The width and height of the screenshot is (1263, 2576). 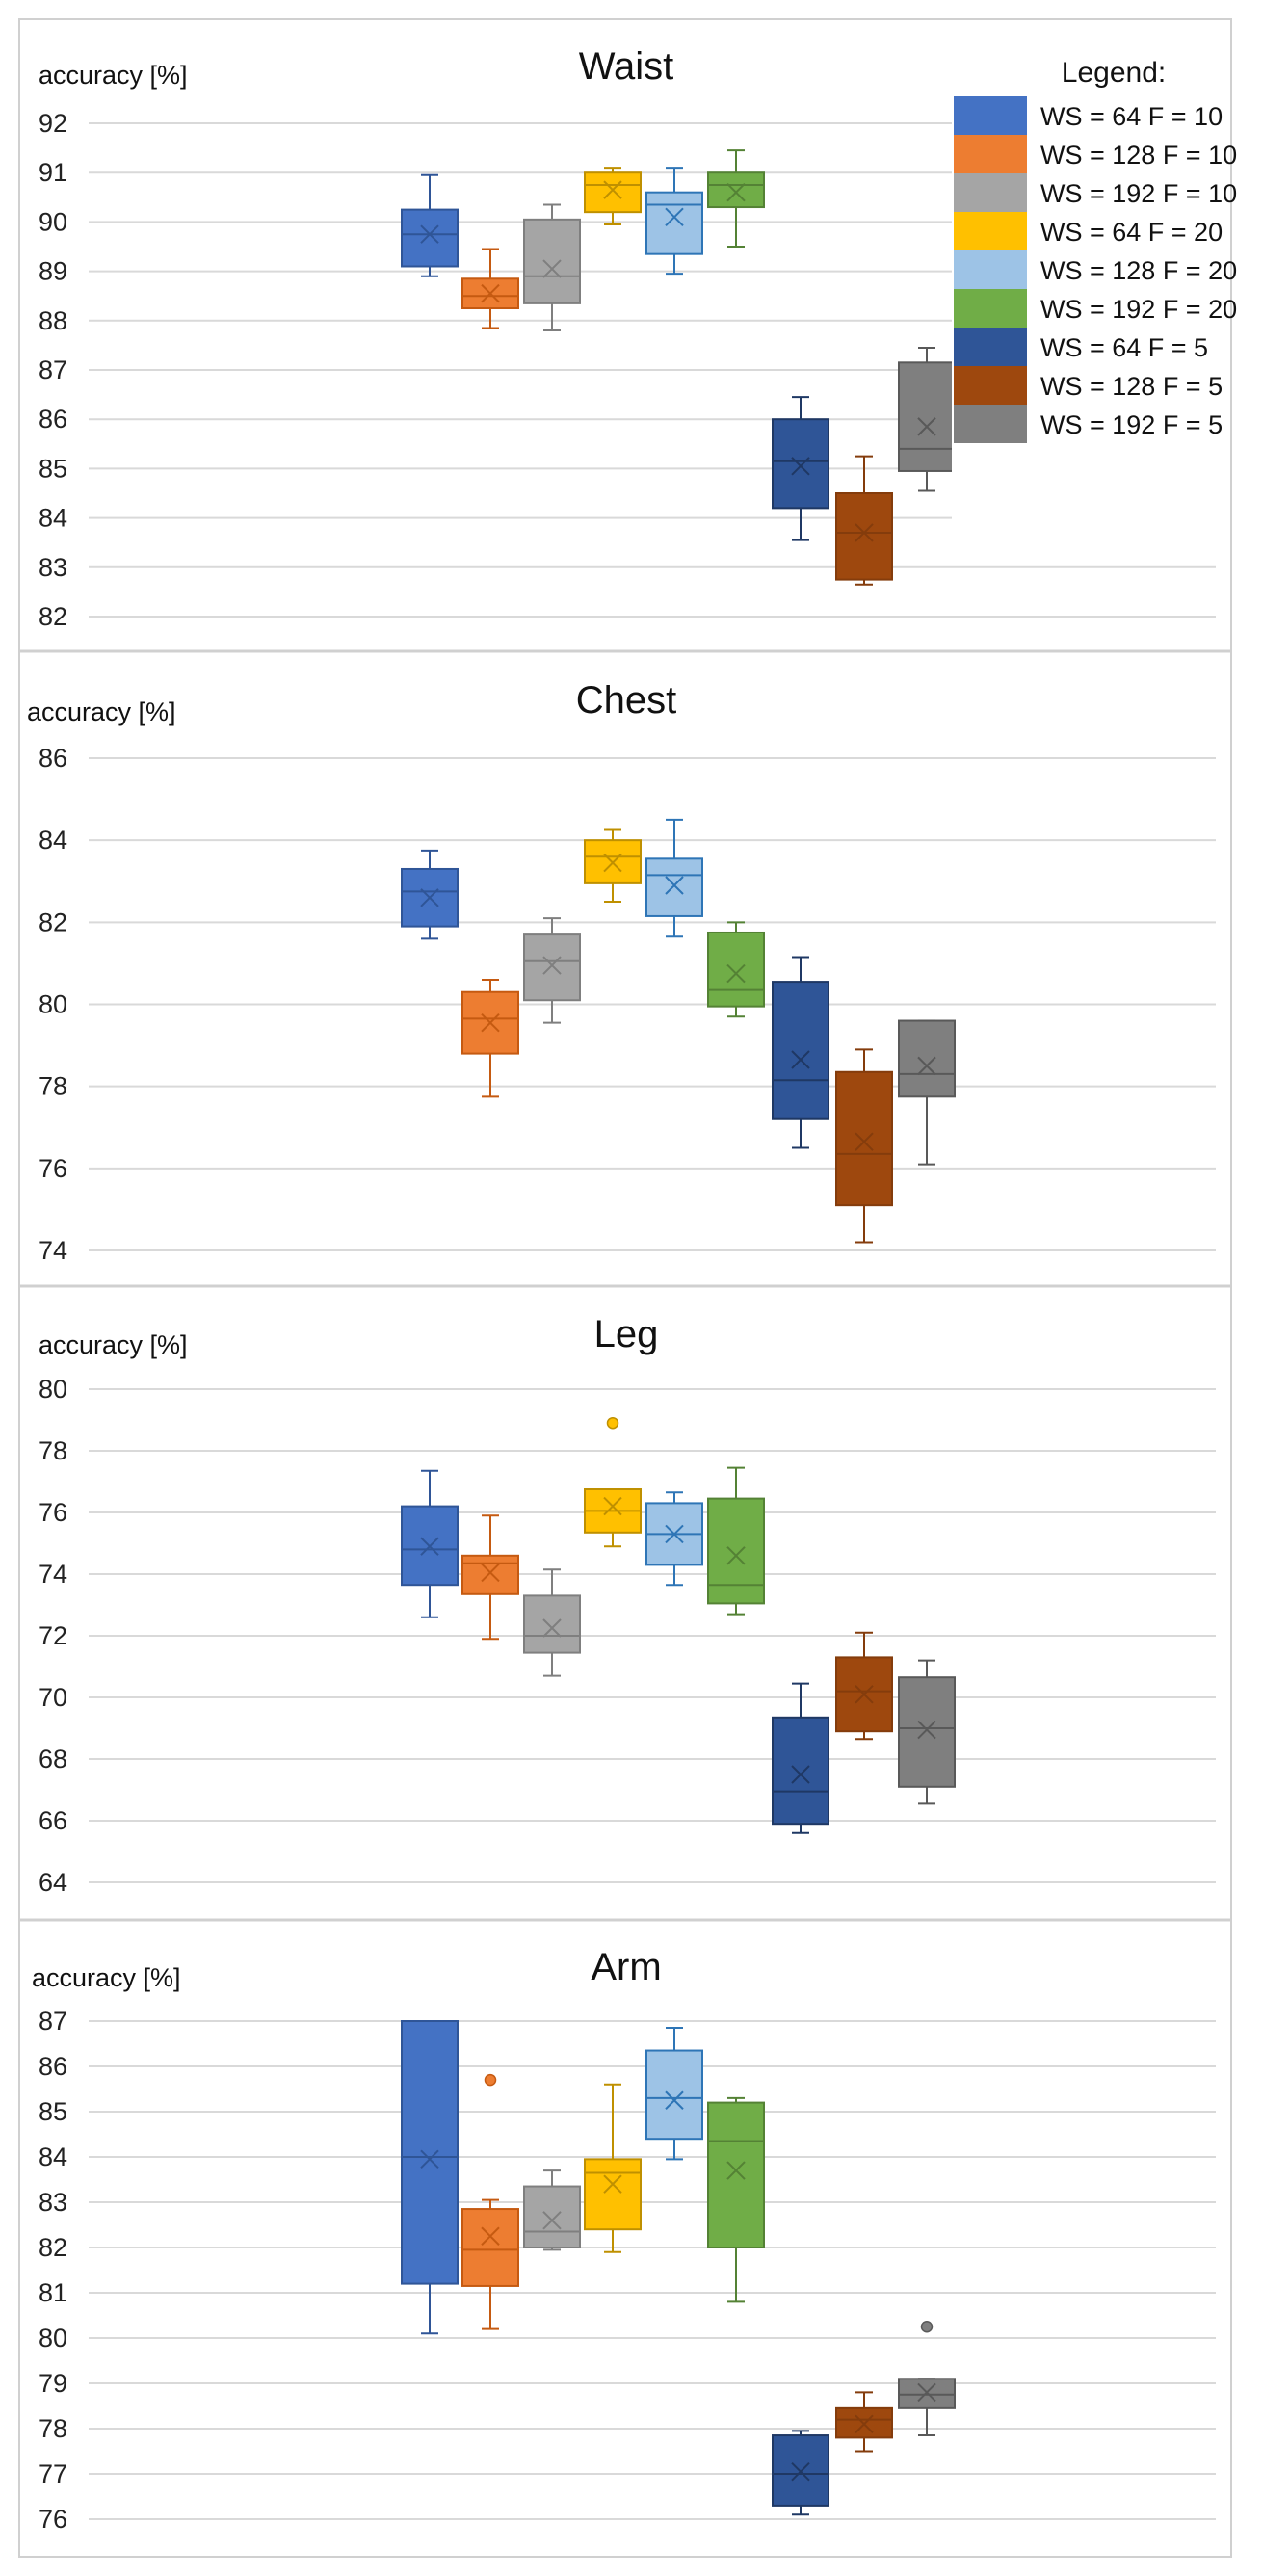 I want to click on y-tick-label: 79, so click(x=53, y=2384).